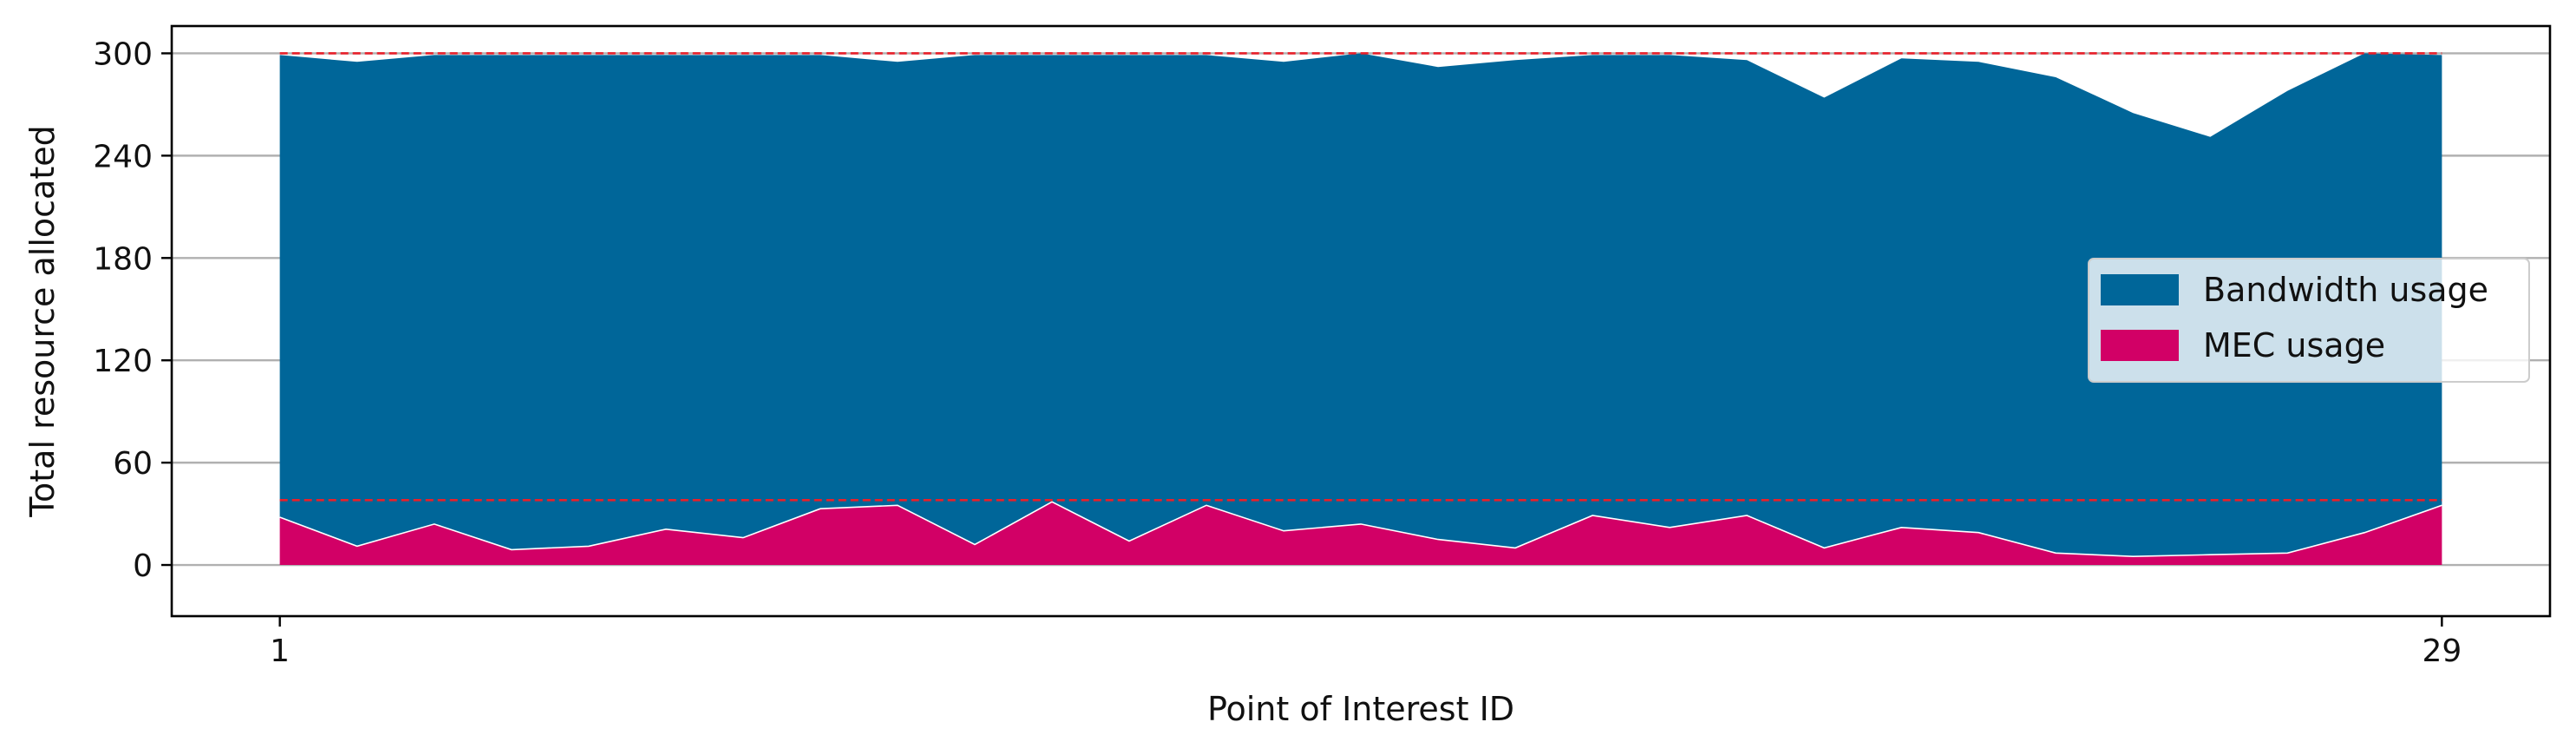 This screenshot has height=755, width=2576. What do you see at coordinates (2140, 345) in the screenshot?
I see `legend-swatch-mec` at bounding box center [2140, 345].